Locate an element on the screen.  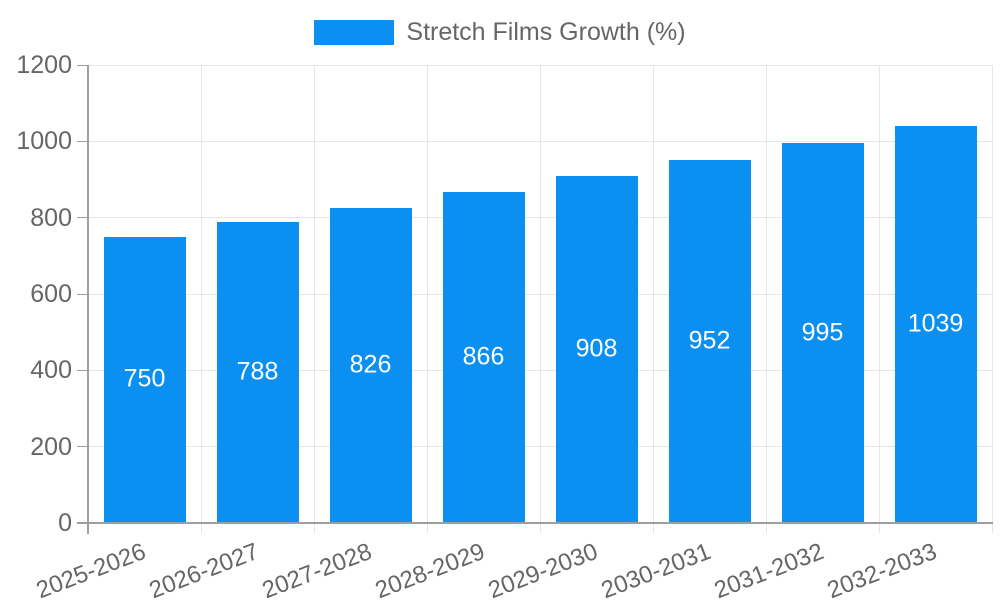
x-axis-tick-label: 2028-2029 is located at coordinates (430, 571).